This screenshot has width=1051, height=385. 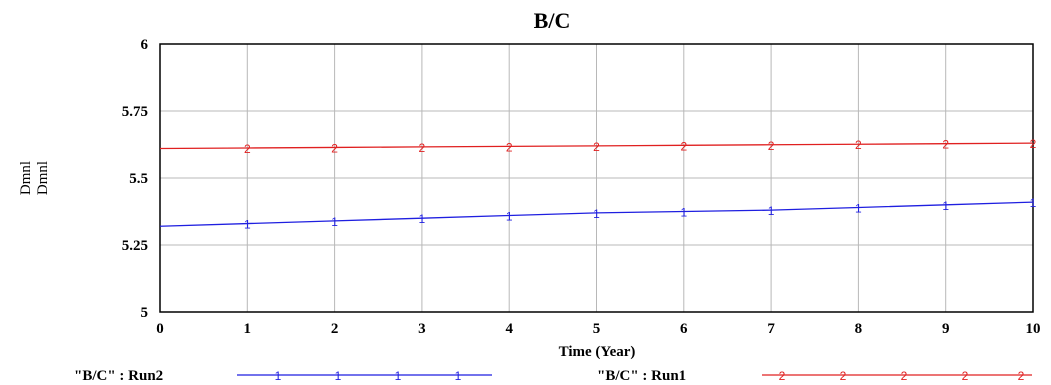 I want to click on x-tick-label: 9, so click(x=946, y=329).